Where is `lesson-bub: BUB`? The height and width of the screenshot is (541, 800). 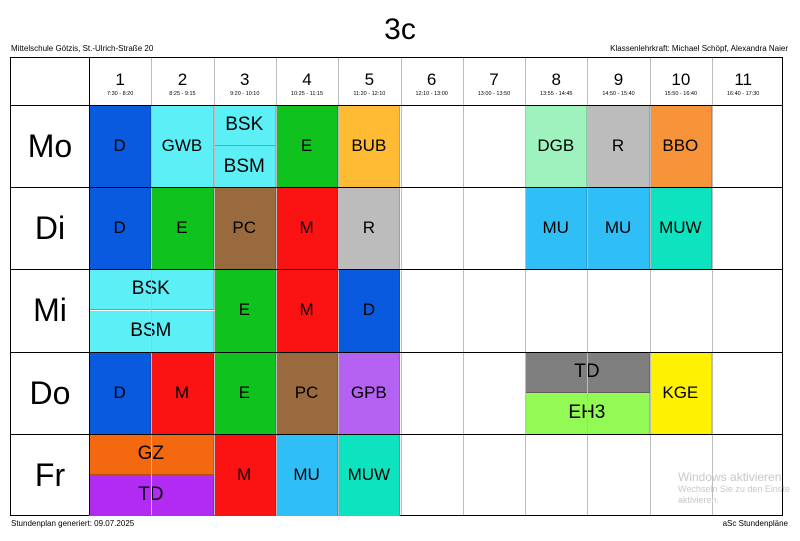
lesson-bub: BUB is located at coordinates (369, 146).